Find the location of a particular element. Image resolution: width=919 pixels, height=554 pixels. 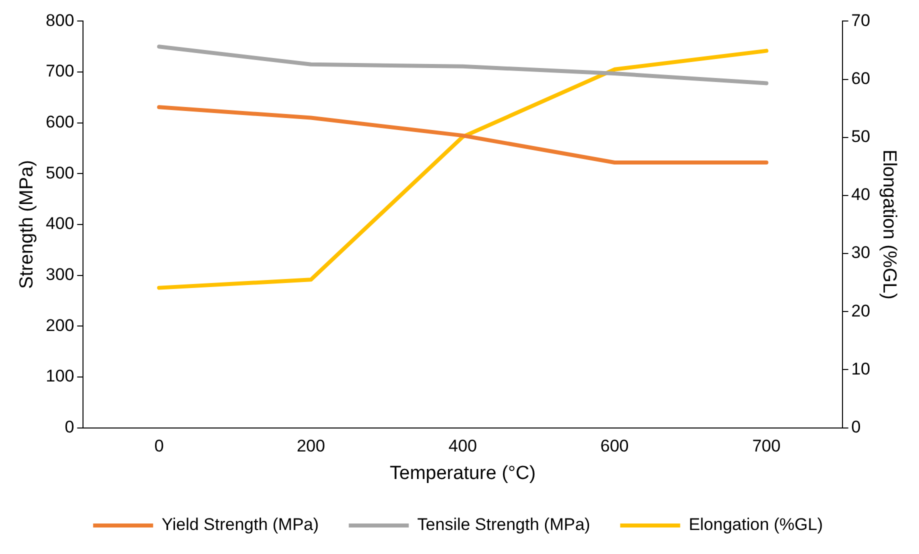

y-tick-label: 200 is located at coordinates (60, 325).